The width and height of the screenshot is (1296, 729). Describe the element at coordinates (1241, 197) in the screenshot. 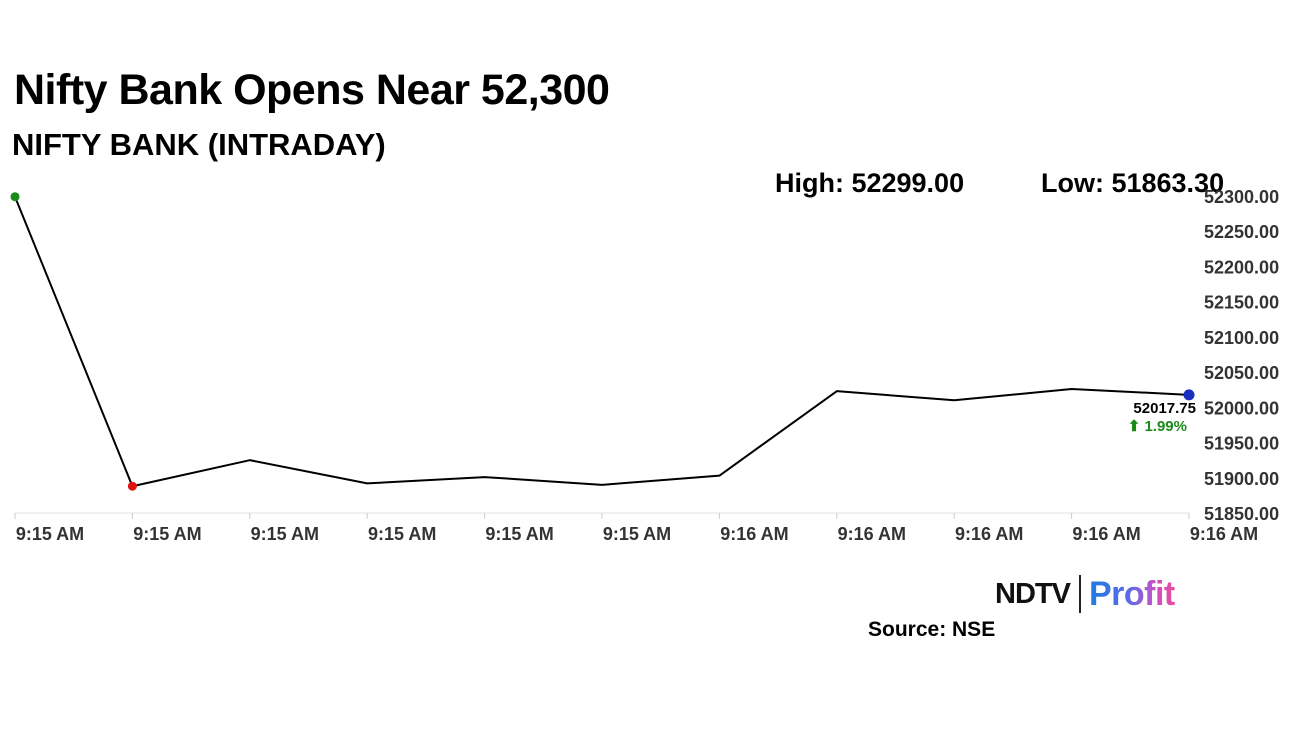

I see `y-tick-label: 52300.00` at that location.